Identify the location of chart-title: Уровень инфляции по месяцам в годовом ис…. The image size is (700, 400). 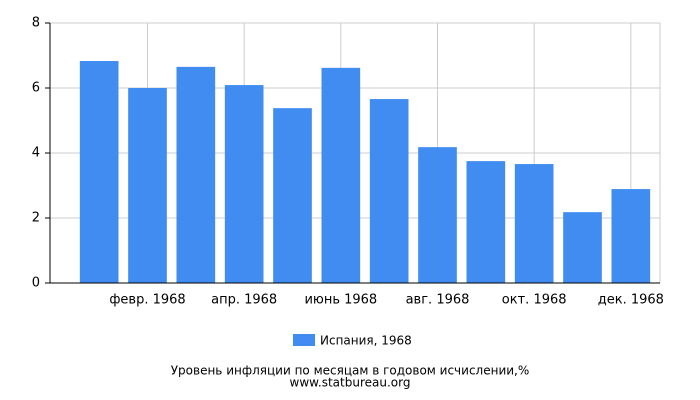
(350, 371).